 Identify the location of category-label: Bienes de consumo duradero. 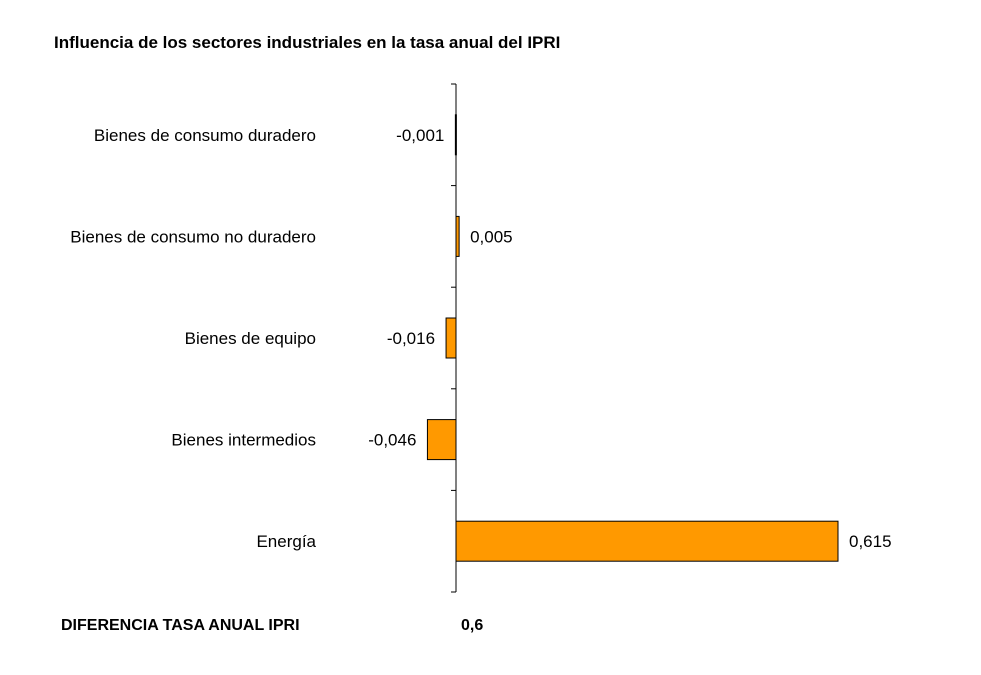
(205, 135).